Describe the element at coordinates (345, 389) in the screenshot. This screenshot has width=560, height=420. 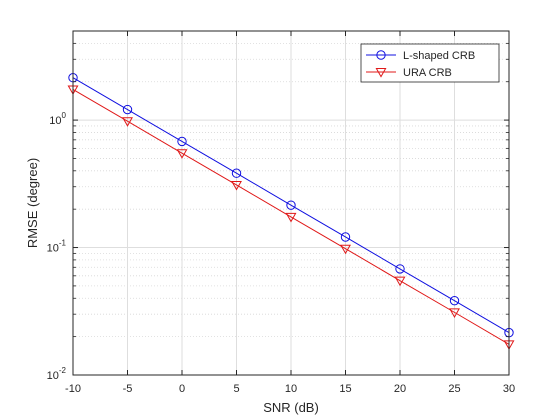
I see `x-tick-label: 15` at that location.